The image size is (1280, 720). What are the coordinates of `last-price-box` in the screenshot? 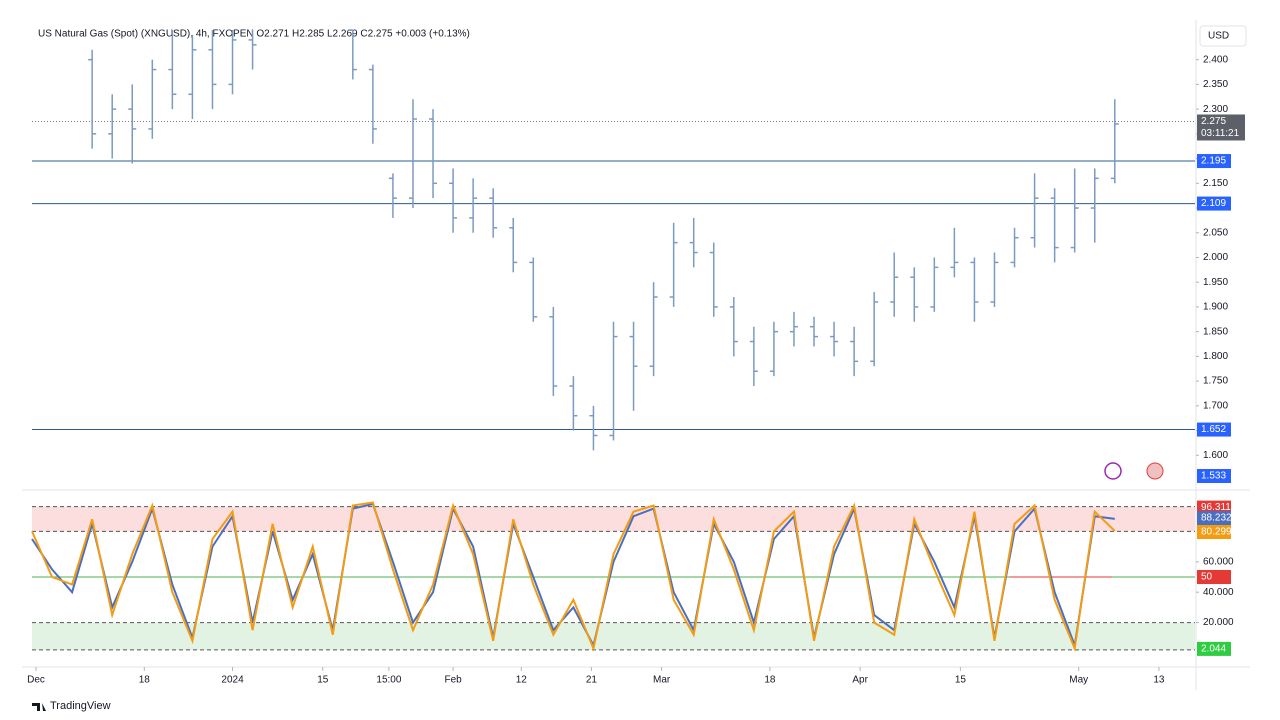 It's located at (1221, 127).